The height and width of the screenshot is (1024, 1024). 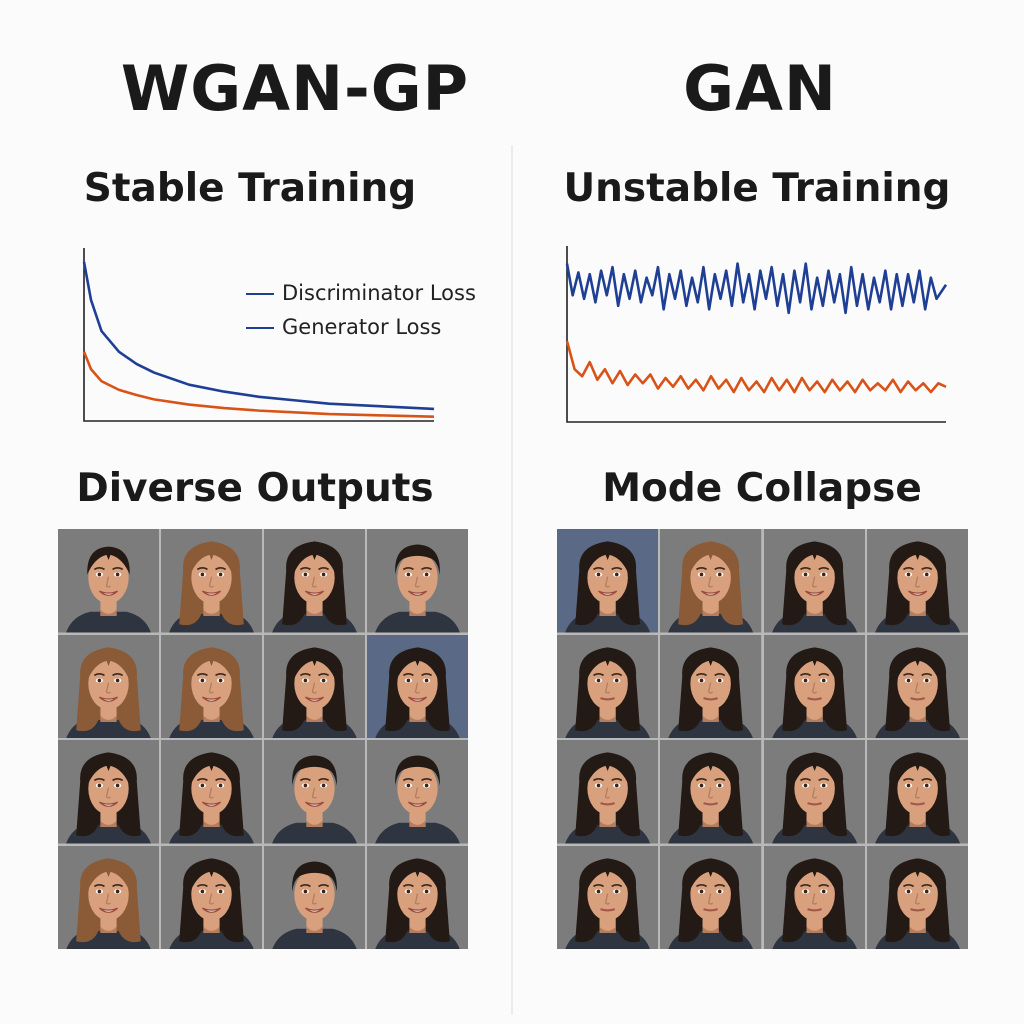 What do you see at coordinates (756, 288) in the screenshot?
I see `unstable-chart-series-discriminator` at bounding box center [756, 288].